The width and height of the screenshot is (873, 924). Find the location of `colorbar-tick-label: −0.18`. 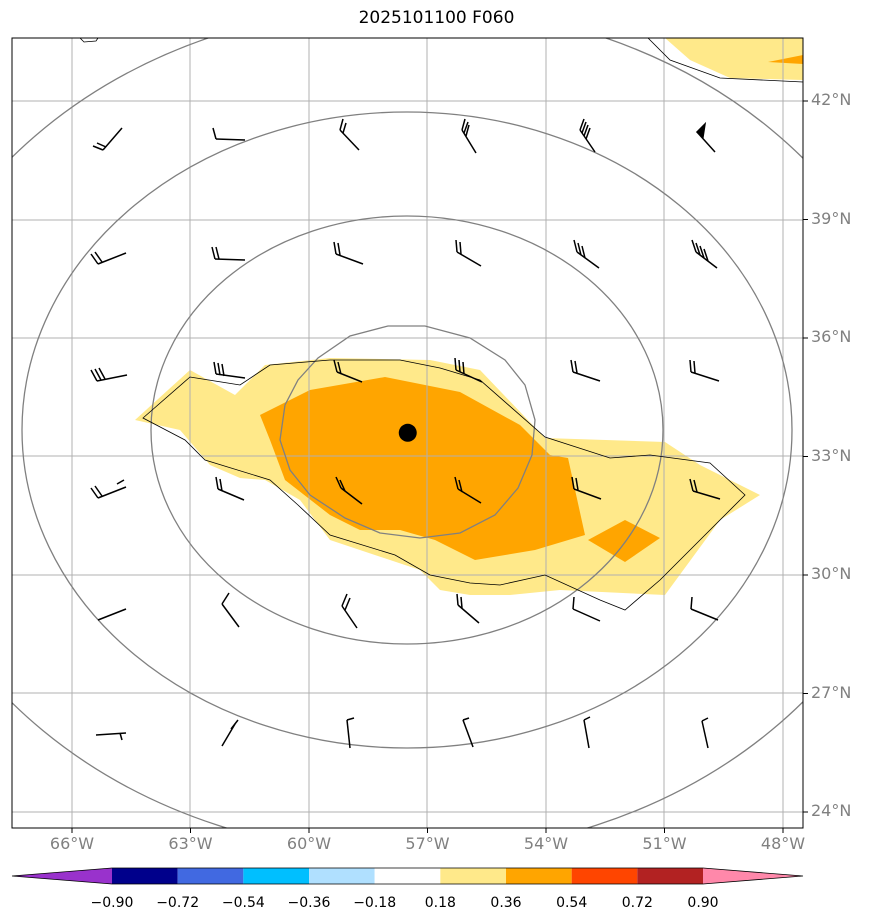

colorbar-tick-label: −0.18 is located at coordinates (375, 903).